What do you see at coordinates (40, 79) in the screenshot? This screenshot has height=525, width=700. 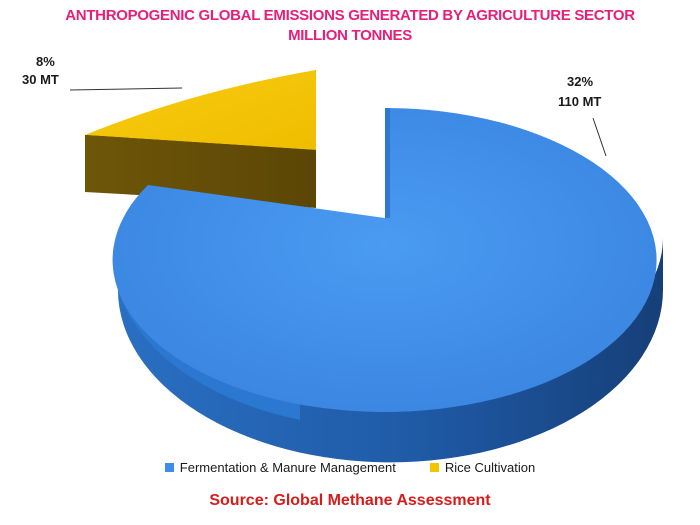 I see `rice-value-label: 30 MT` at bounding box center [40, 79].